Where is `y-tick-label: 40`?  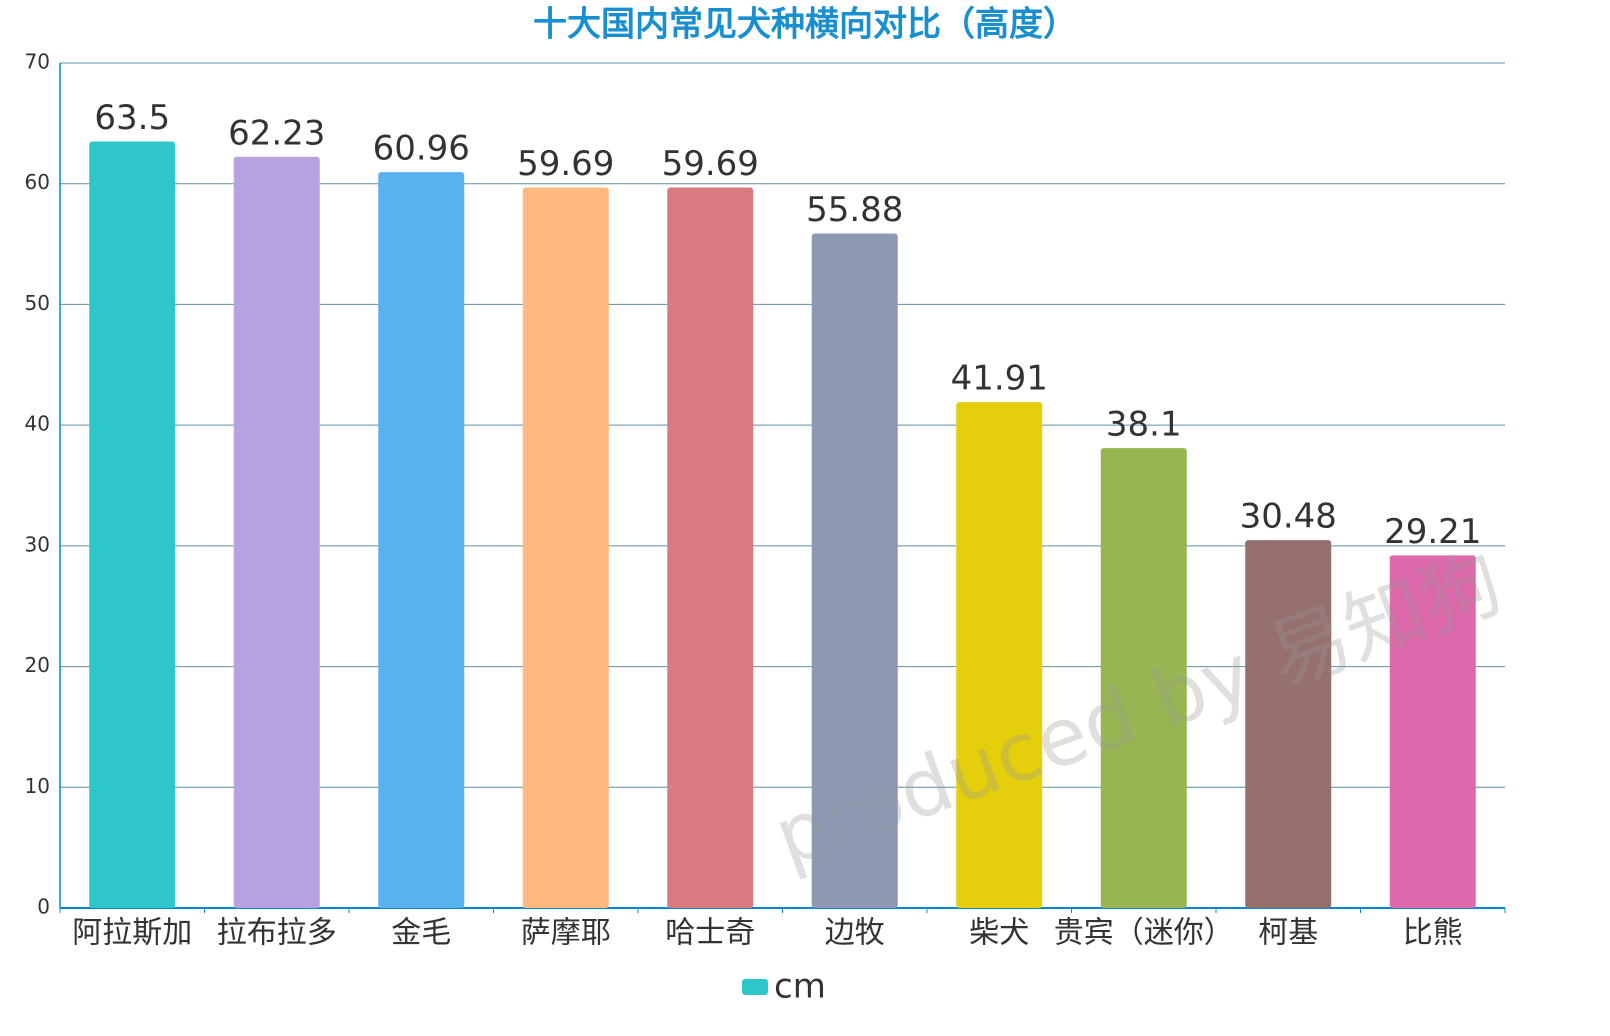
y-tick-label: 40 is located at coordinates (37, 424).